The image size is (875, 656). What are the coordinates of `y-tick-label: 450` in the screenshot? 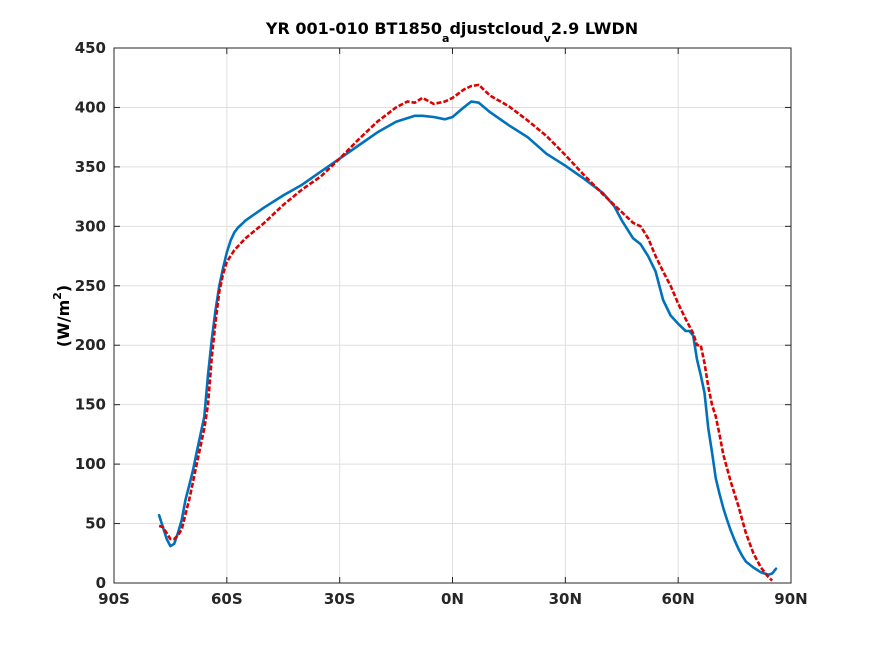 It's located at (90, 48).